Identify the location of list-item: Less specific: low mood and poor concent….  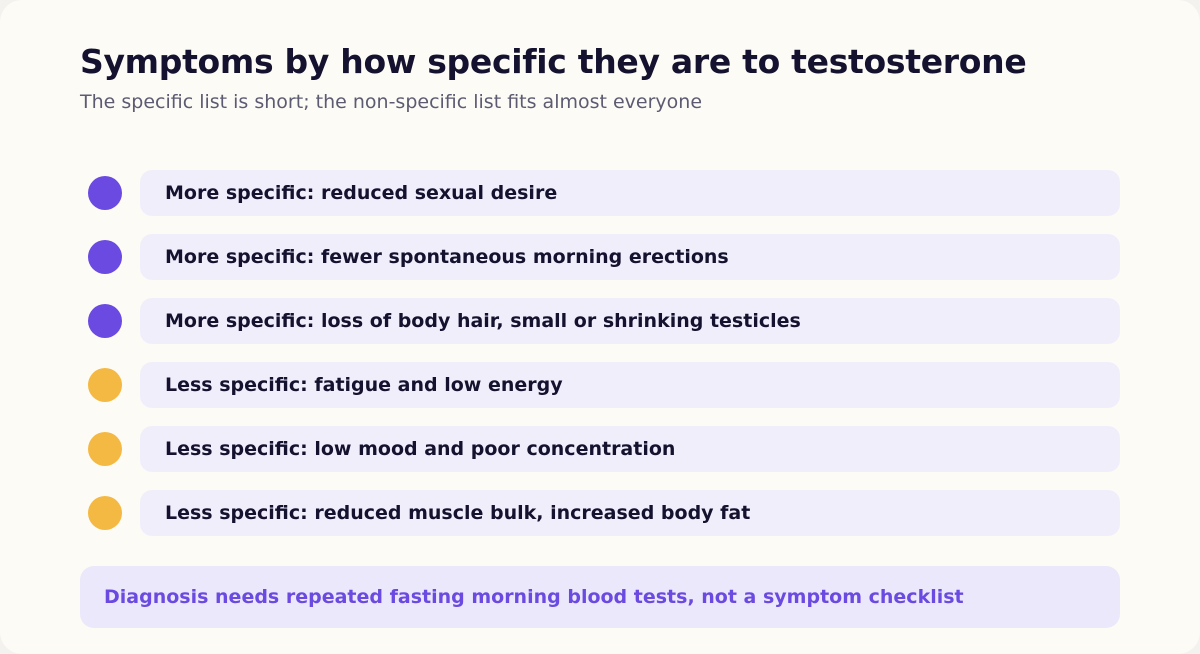
(604, 449).